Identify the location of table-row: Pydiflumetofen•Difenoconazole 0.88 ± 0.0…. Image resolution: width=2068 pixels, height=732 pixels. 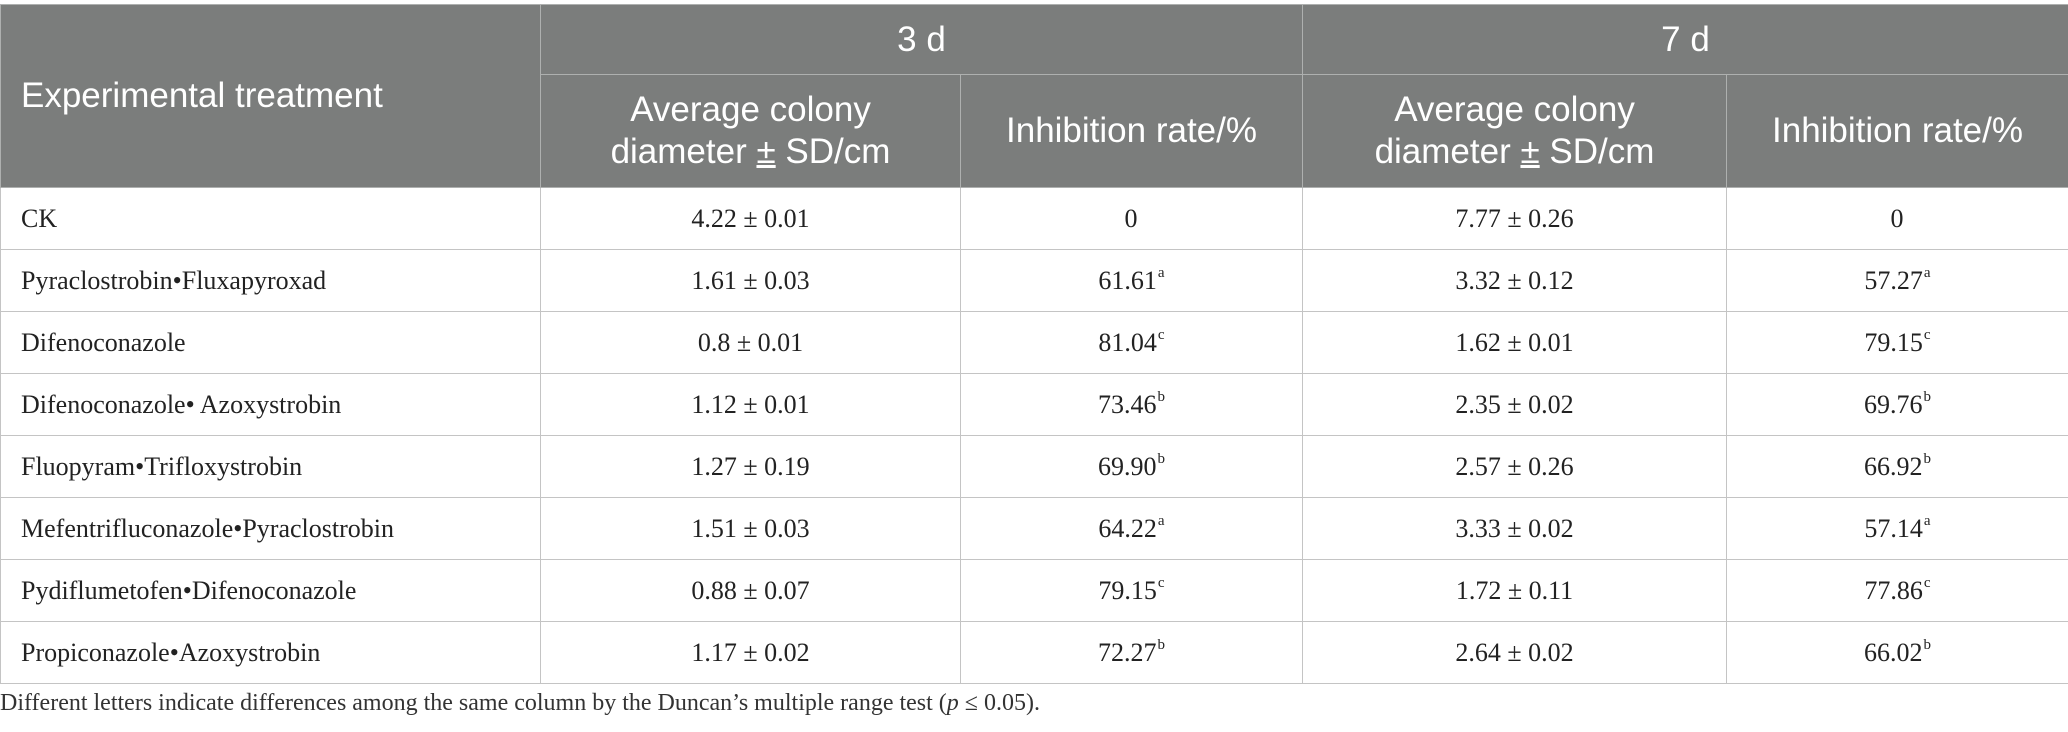
(1034, 590).